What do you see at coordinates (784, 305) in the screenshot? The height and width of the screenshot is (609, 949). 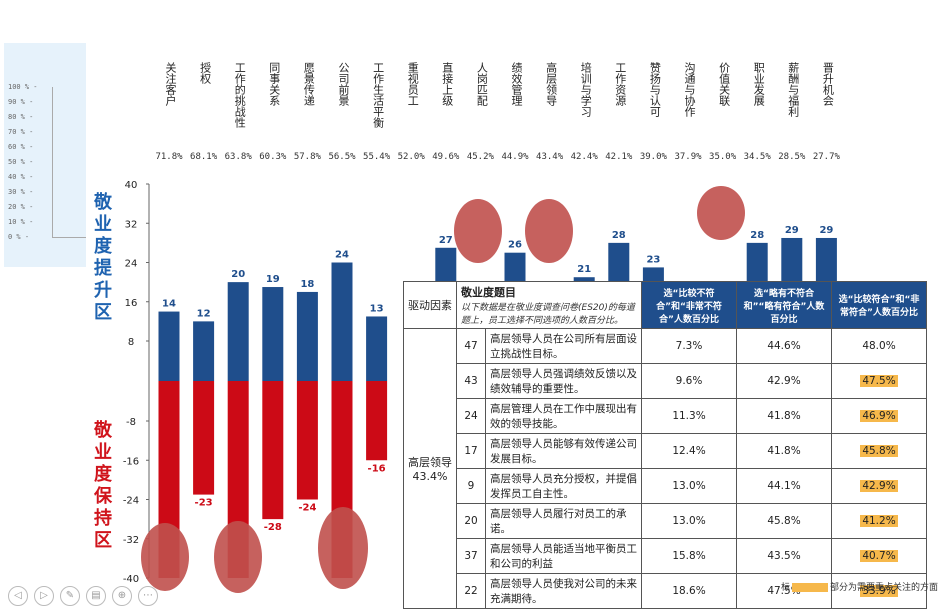 I see `header-col-2: 选“略有不符合和”“略有符合”人数百分比` at bounding box center [784, 305].